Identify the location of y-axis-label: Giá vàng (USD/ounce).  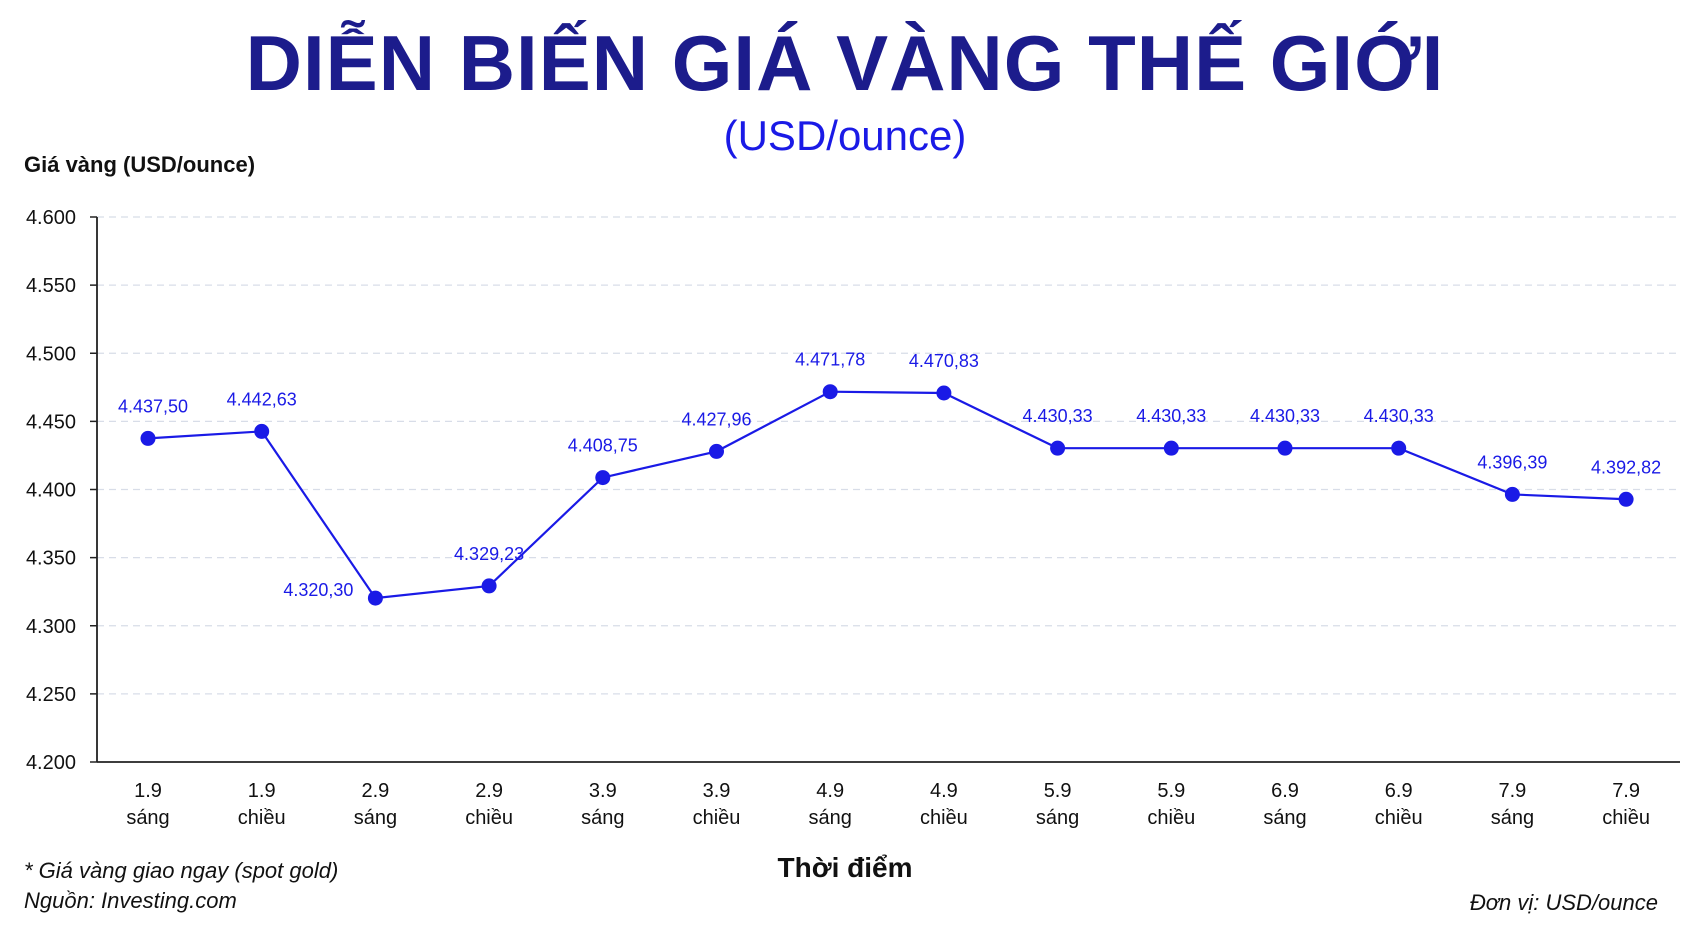
(140, 164).